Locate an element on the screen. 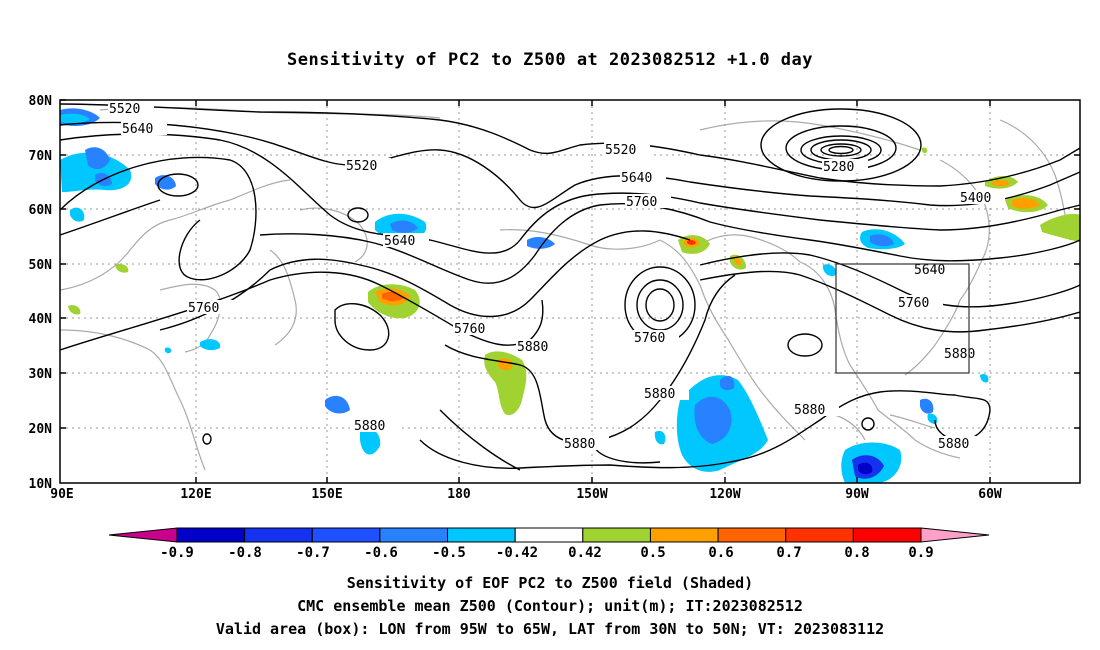 This screenshot has width=1100, height=650. colorbar-label: 0.42 is located at coordinates (585, 553).